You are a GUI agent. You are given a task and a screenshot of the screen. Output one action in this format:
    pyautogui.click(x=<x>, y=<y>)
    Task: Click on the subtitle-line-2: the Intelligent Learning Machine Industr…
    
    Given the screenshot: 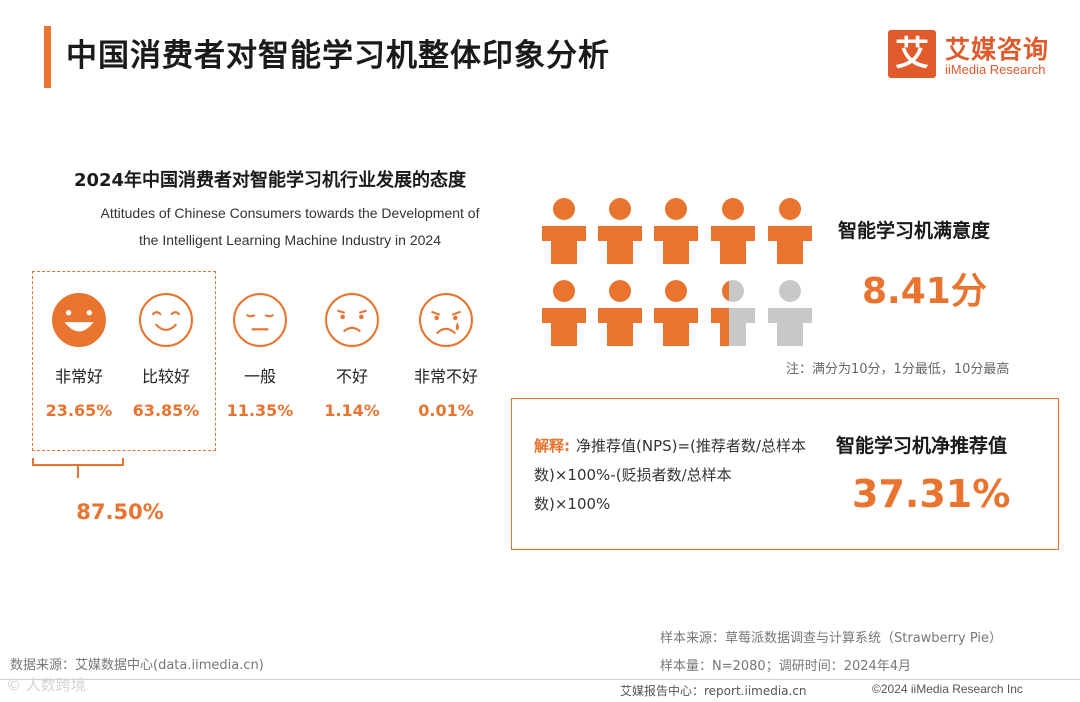 What is the action you would take?
    pyautogui.click(x=290, y=240)
    